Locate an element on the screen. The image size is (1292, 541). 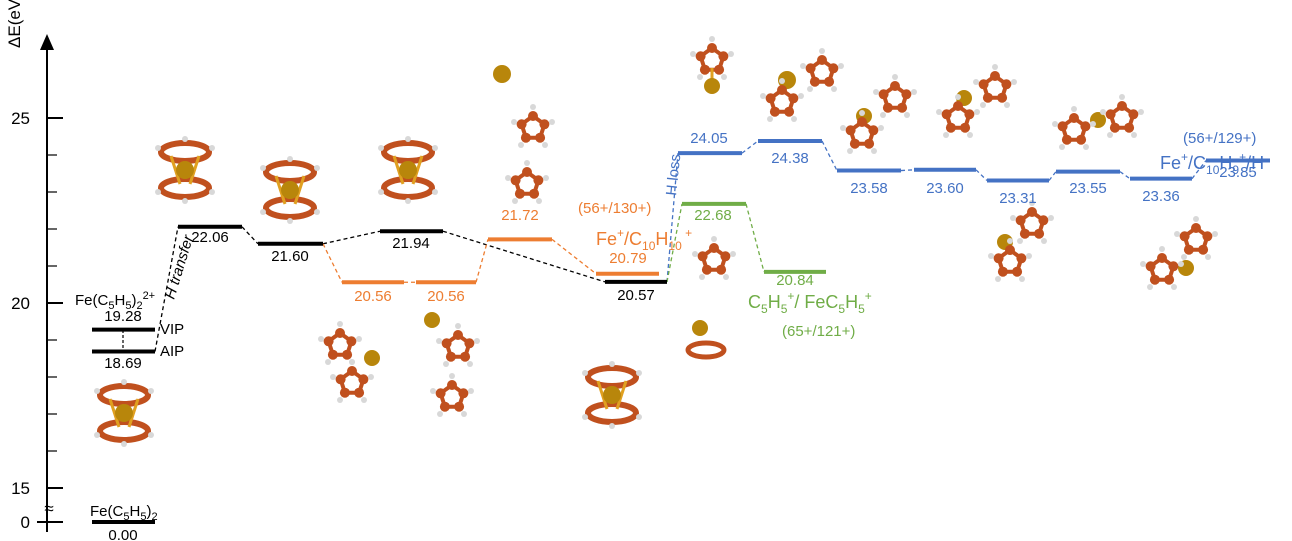
molecule-or2-icon is located at coordinates (453, 365).